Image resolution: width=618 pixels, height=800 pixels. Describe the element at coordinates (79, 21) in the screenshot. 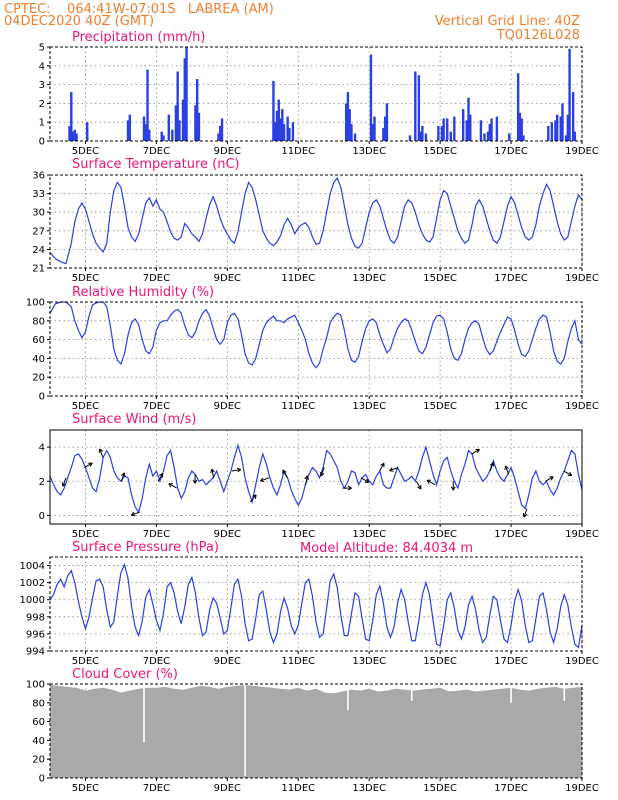

I see `header-run-time: 04DEC2020 40Z (GMT)` at that location.